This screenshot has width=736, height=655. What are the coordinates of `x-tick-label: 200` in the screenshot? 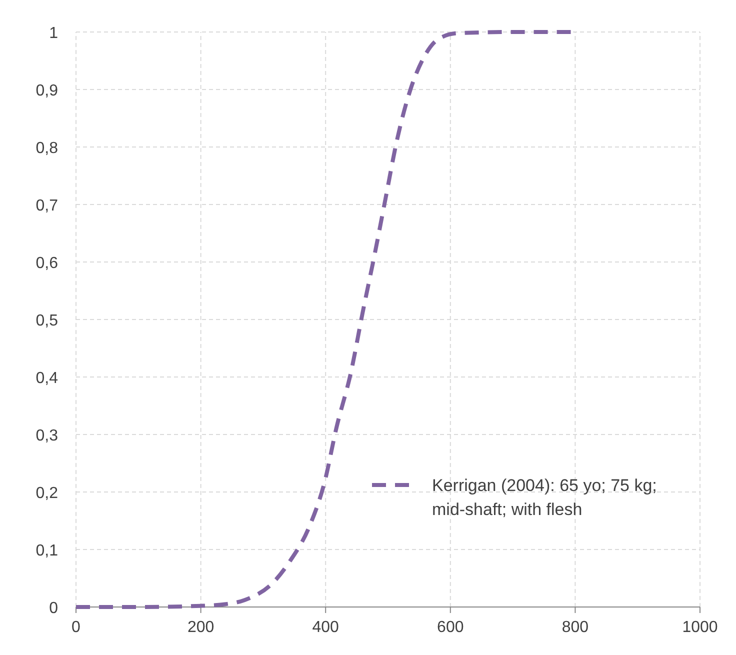 It's located at (200, 627).